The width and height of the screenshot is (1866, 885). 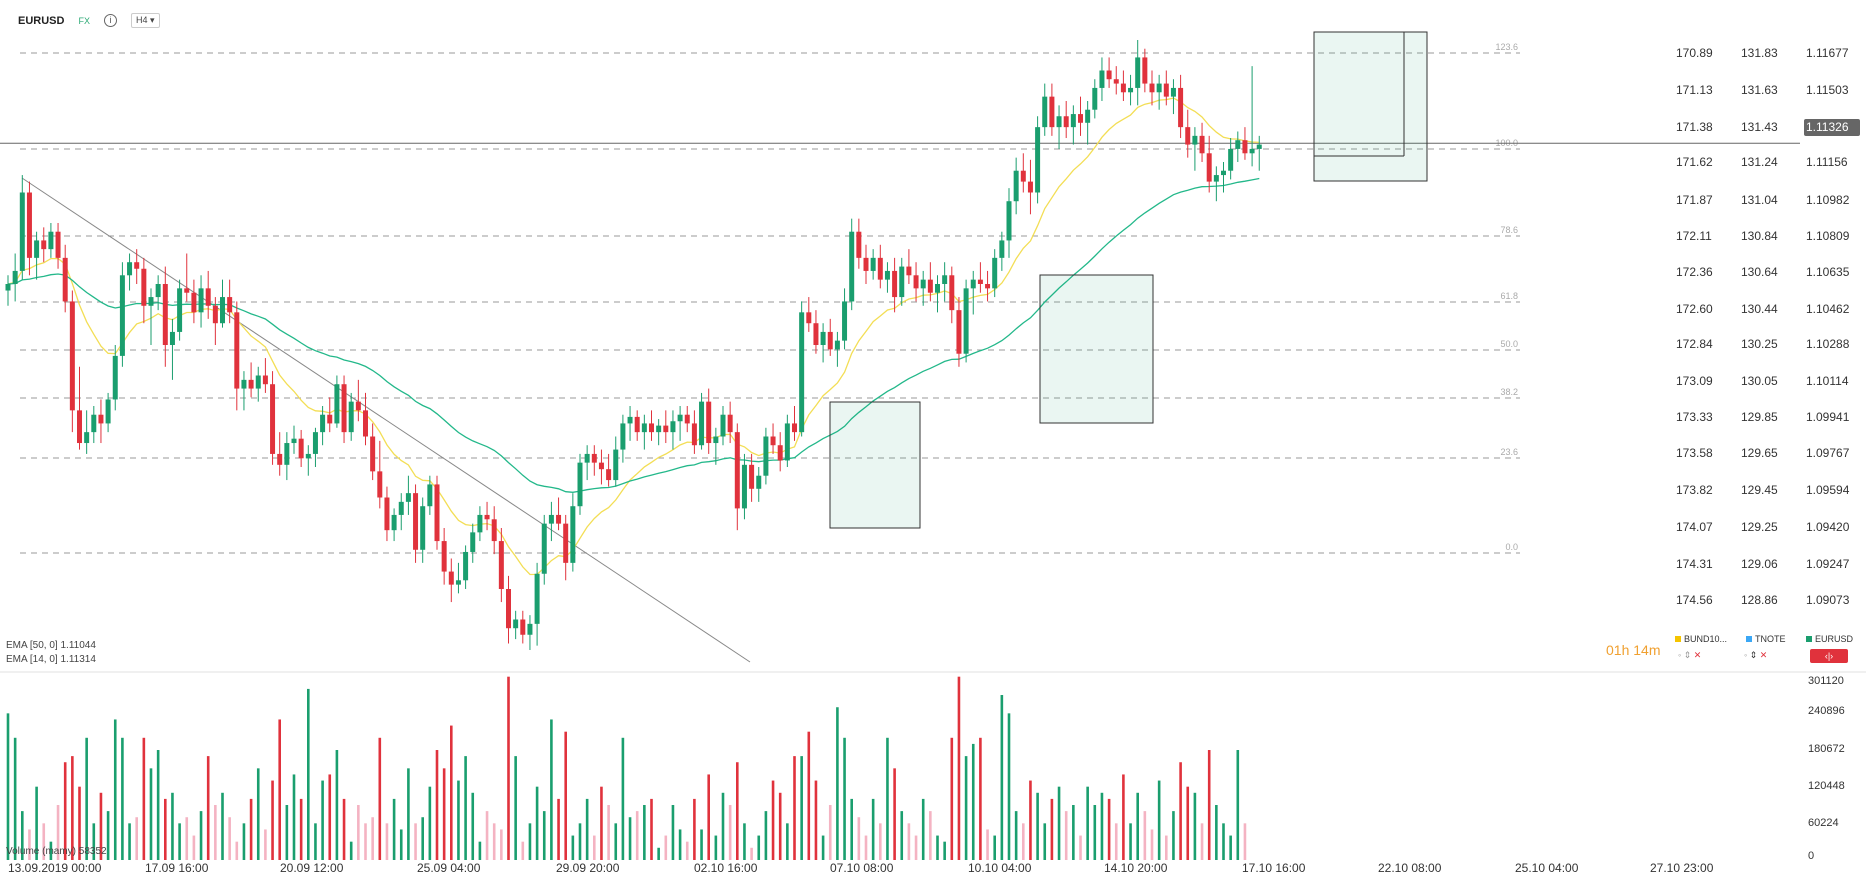 I want to click on eurusd-controls-icon: ‹|›, so click(x=1829, y=656).